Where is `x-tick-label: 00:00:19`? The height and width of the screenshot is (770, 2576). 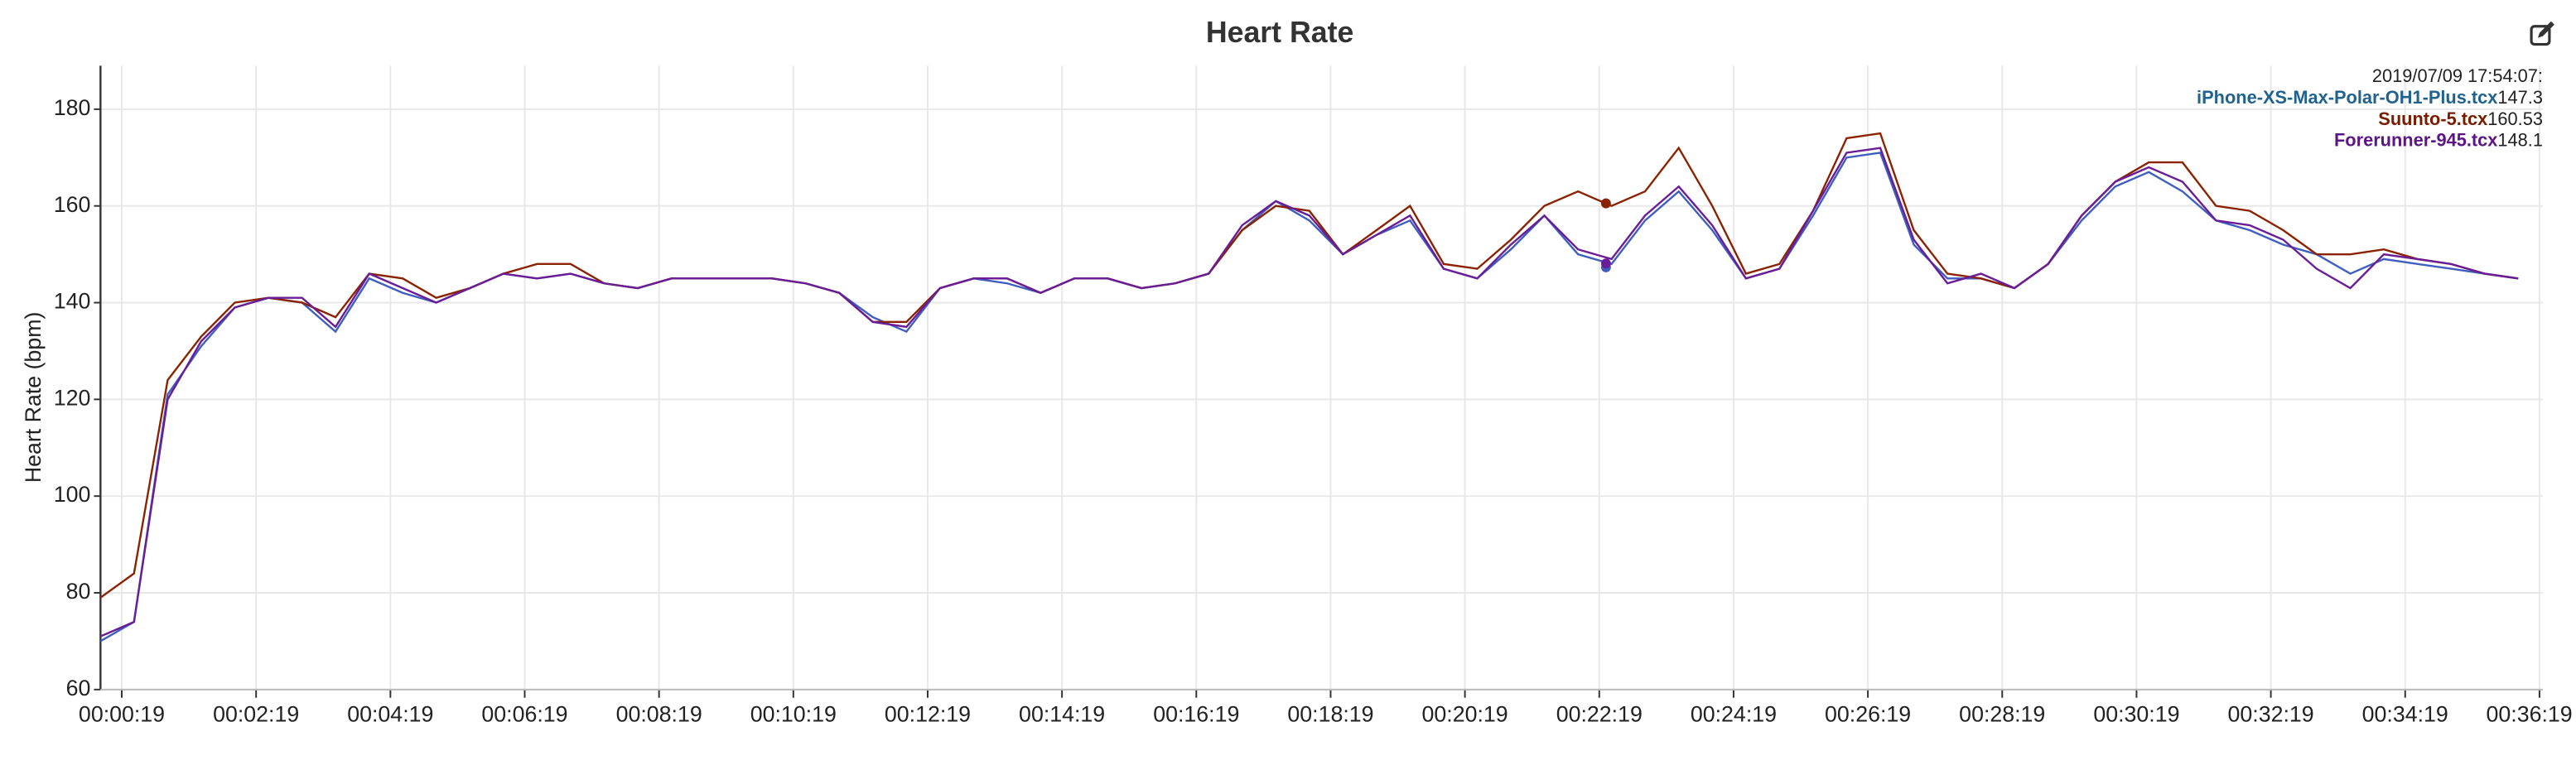 x-tick-label: 00:00:19 is located at coordinates (122, 714).